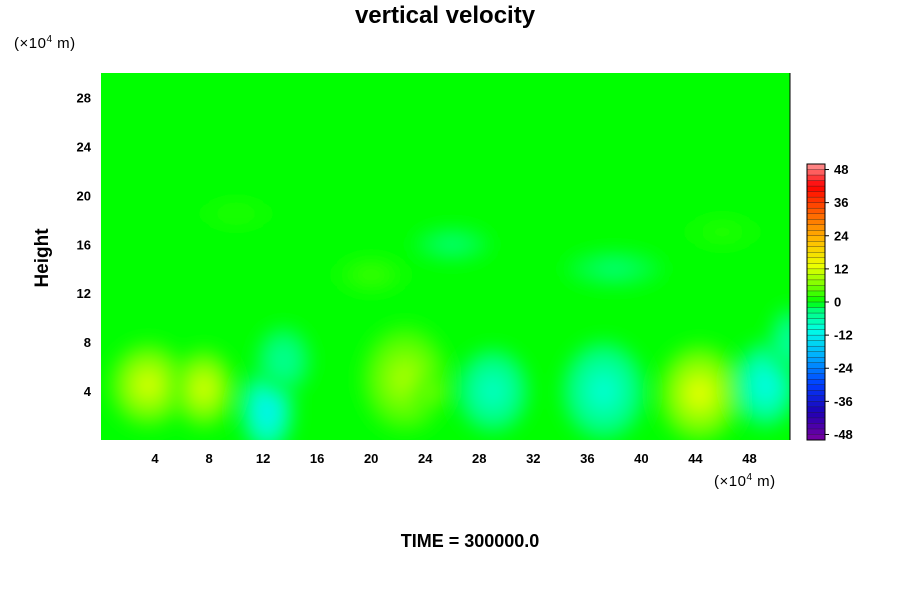 The height and width of the screenshot is (600, 900). Describe the element at coordinates (841, 268) in the screenshot. I see `colorbar-tick-label: 12` at that location.